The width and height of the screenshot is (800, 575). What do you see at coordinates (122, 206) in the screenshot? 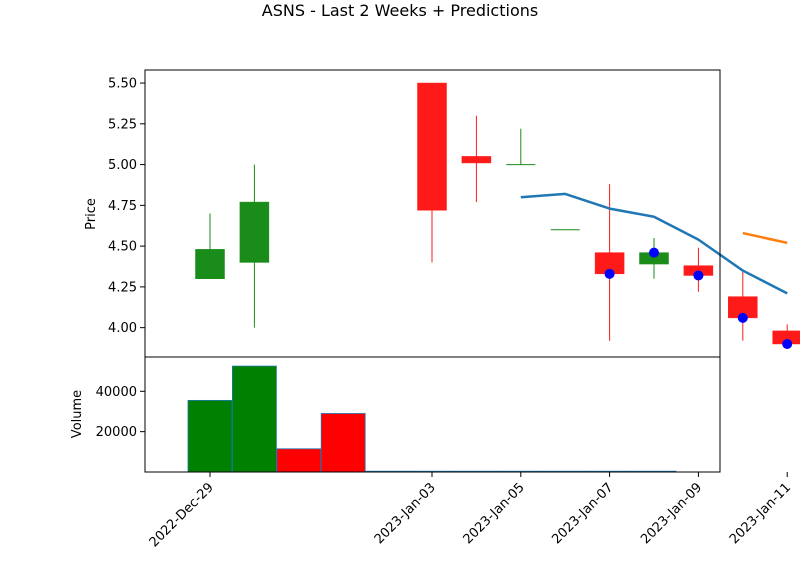
I see `price-tick-label: 4.75` at bounding box center [122, 206].